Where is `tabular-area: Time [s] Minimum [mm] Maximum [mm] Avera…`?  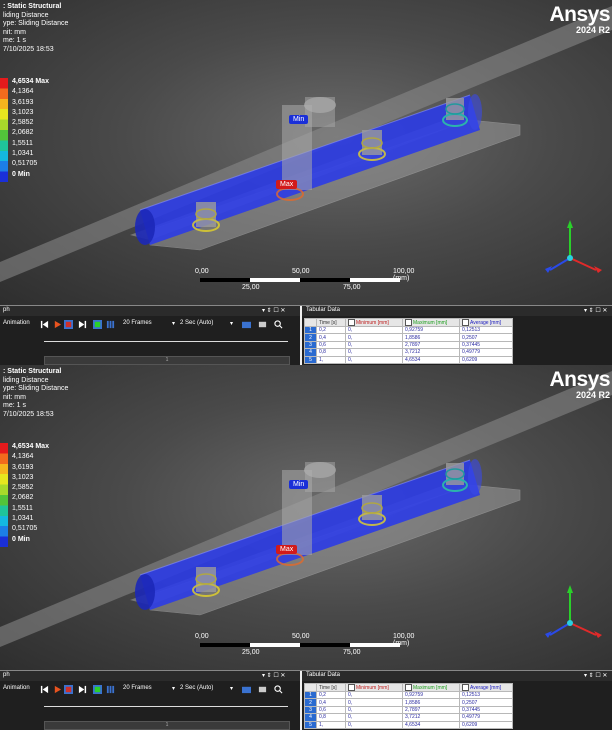
tabular-area: Time [s] Minimum [mm] Maximum [mm] Avera… is located at coordinates (457, 705).